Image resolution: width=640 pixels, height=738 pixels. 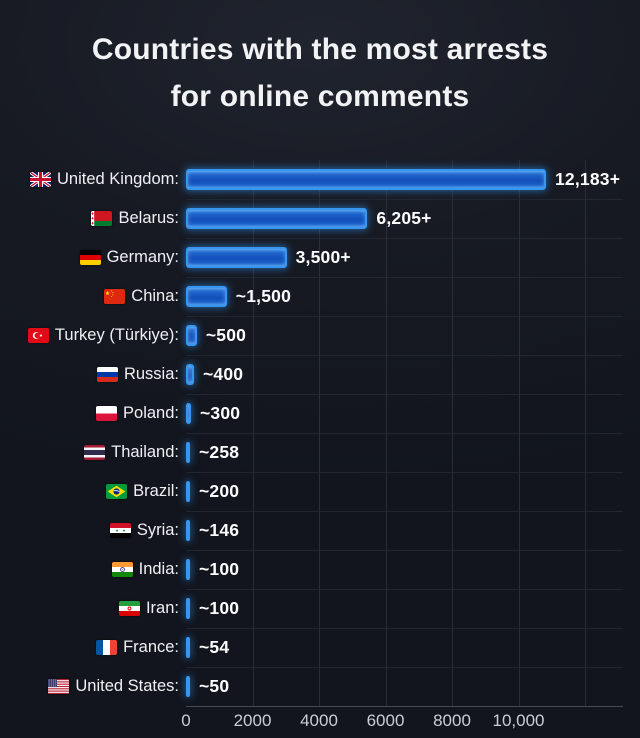 What do you see at coordinates (142, 257) in the screenshot?
I see `country-name-de: Germany:` at bounding box center [142, 257].